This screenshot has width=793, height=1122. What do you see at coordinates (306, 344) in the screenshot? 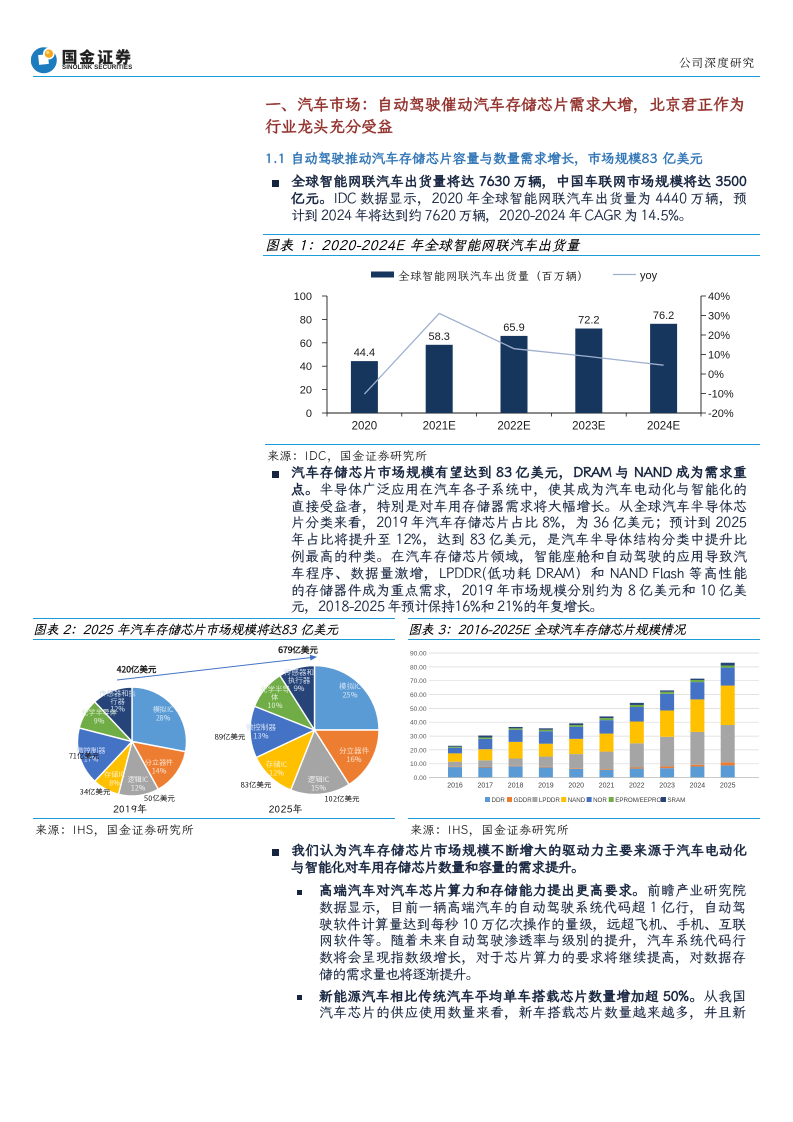
I see `svg-text: 60` at bounding box center [306, 344].